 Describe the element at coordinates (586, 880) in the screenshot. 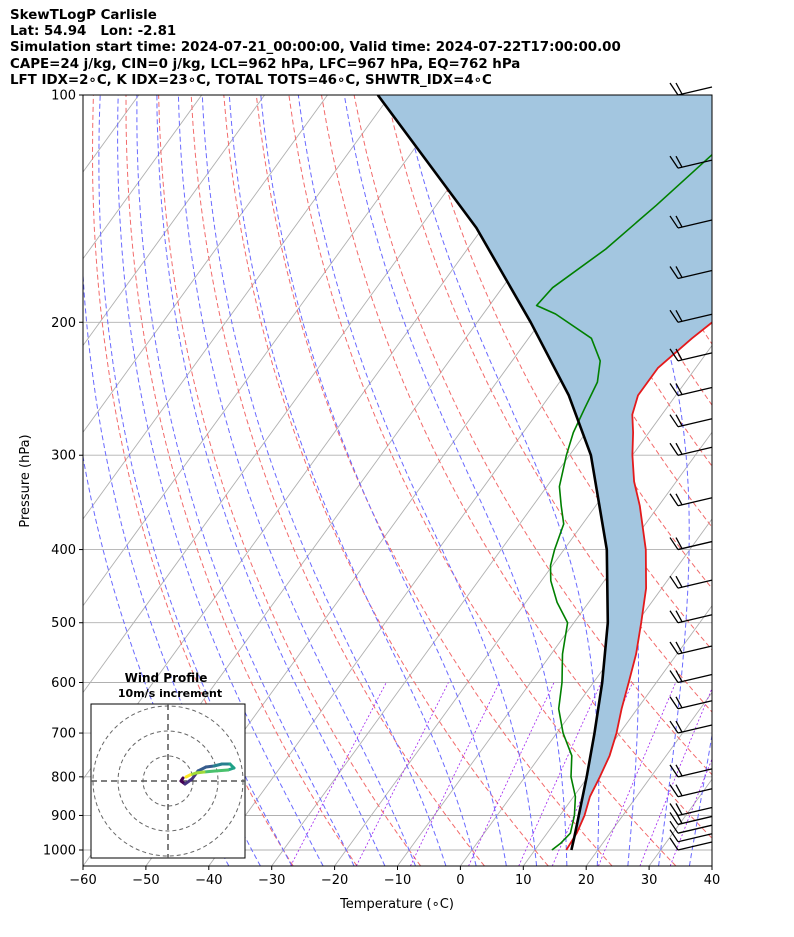

I see `x-tick-label: 20` at that location.